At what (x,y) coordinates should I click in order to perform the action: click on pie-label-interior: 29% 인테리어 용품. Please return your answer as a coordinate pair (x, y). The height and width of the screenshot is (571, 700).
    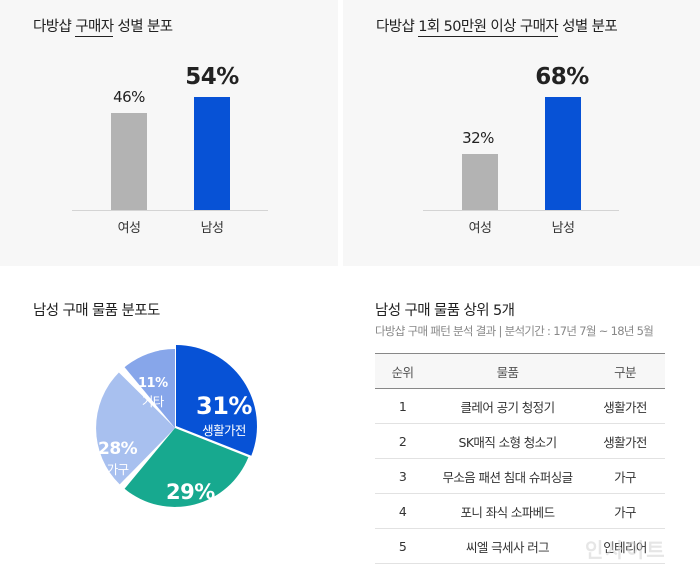
    Looking at the image, I should click on (190, 501).